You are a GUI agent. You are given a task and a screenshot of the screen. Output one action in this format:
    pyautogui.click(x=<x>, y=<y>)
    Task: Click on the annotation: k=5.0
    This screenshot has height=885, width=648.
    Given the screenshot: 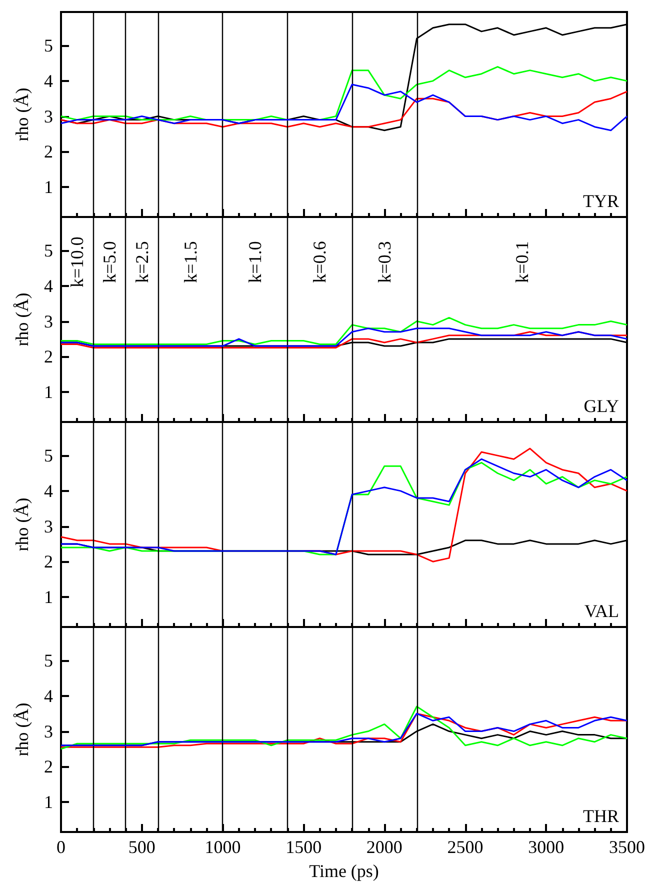 What is the action you would take?
    pyautogui.click(x=110, y=262)
    